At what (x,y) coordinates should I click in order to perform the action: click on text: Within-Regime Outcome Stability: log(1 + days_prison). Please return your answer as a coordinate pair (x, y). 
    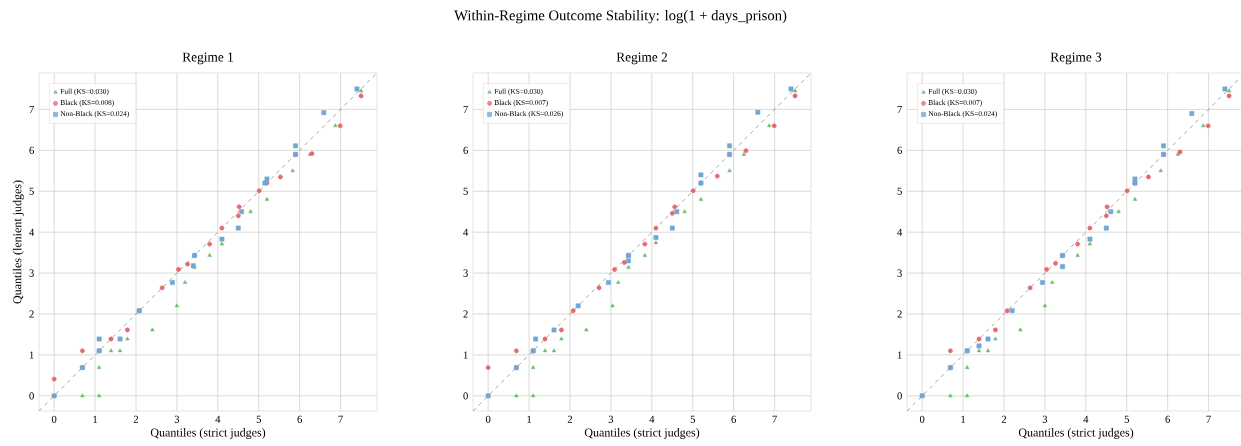
    Looking at the image, I should click on (620, 17).